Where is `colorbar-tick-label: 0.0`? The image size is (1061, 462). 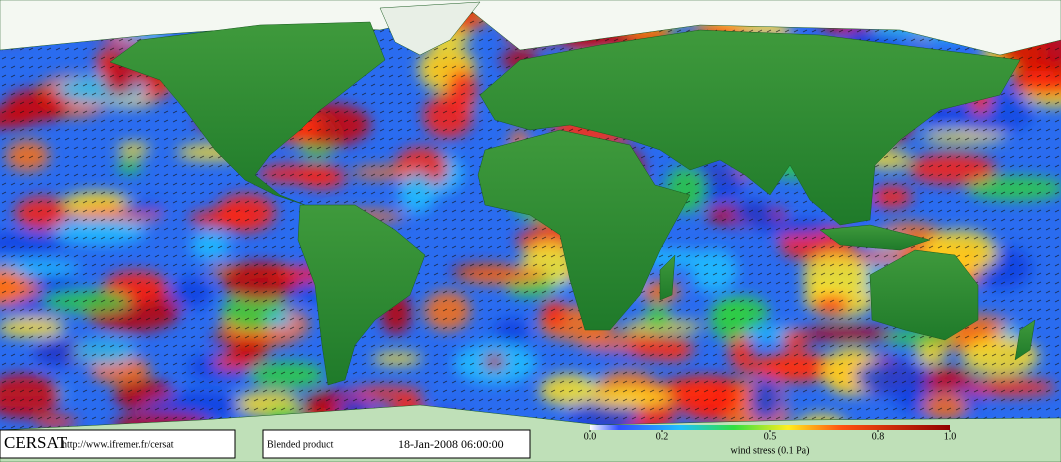
colorbar-tick-label: 0.0 is located at coordinates (590, 436).